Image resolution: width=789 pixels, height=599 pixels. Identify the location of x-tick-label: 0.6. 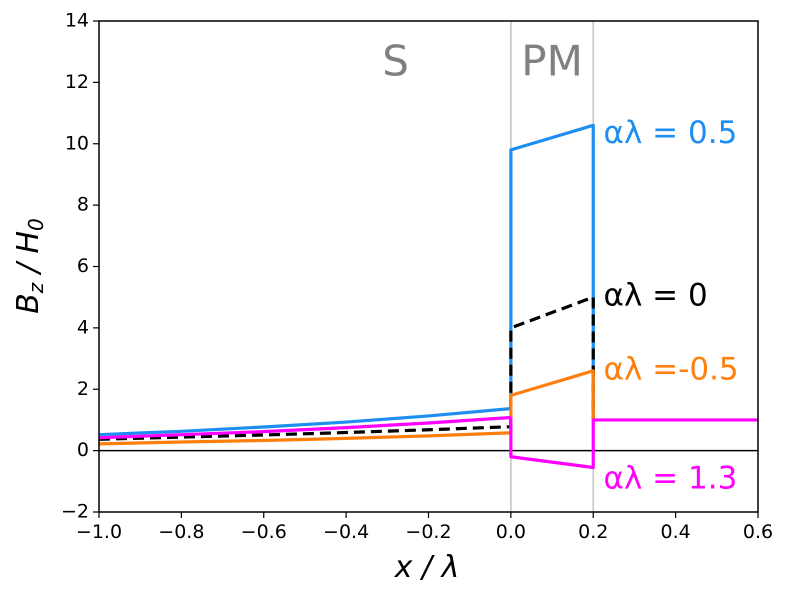
(758, 532).